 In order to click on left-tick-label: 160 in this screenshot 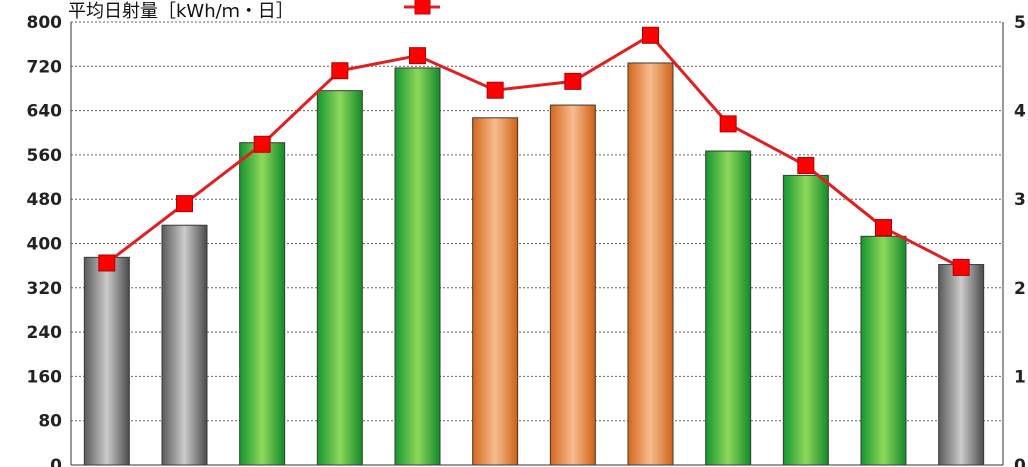, I will do `click(45, 377)`.